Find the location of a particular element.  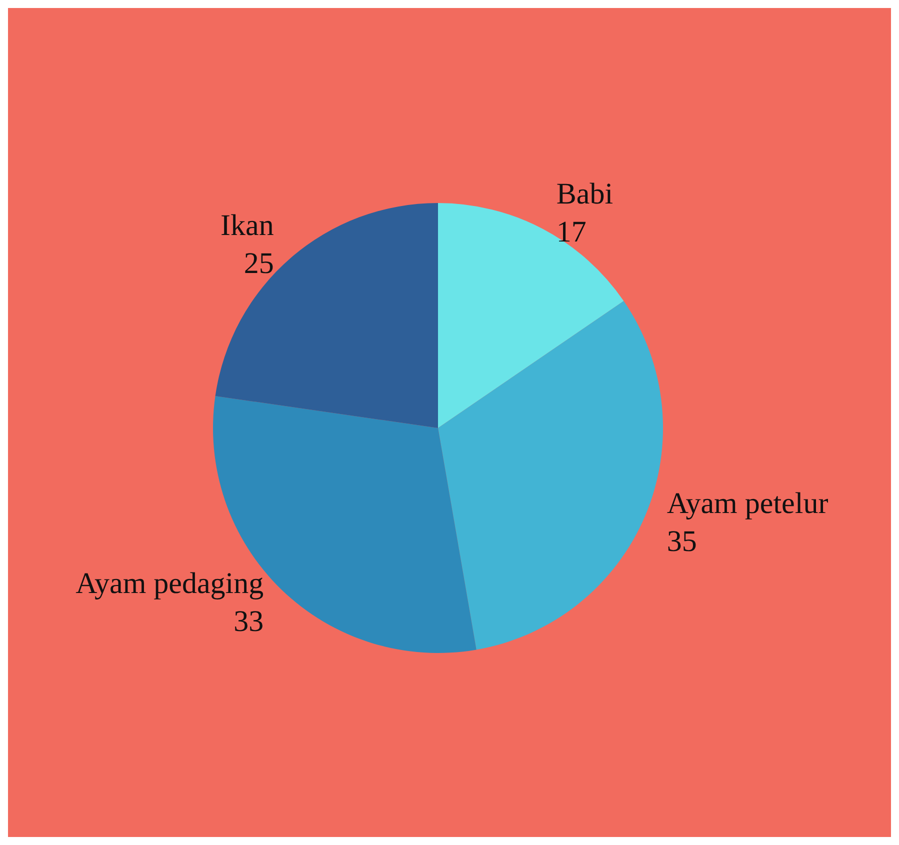

slice-label: Ayam petelur is located at coordinates (747, 503).